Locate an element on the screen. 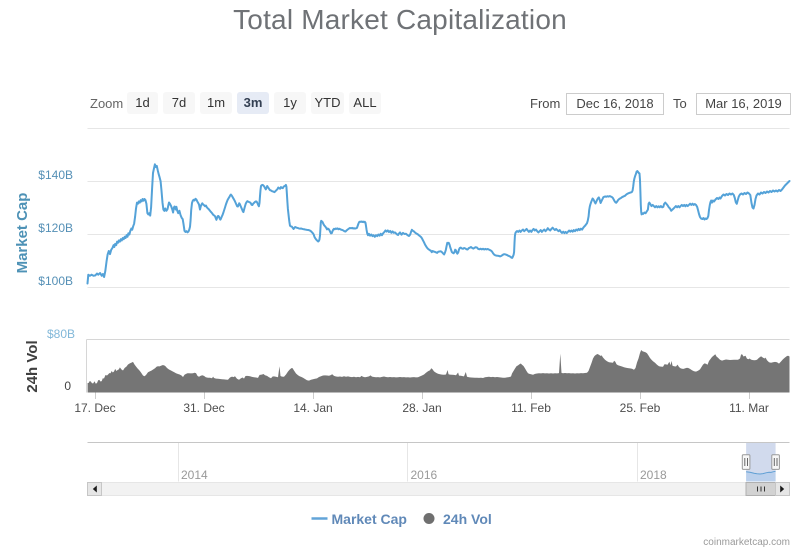 The image size is (800, 550). svg-text: 0 is located at coordinates (67, 386).